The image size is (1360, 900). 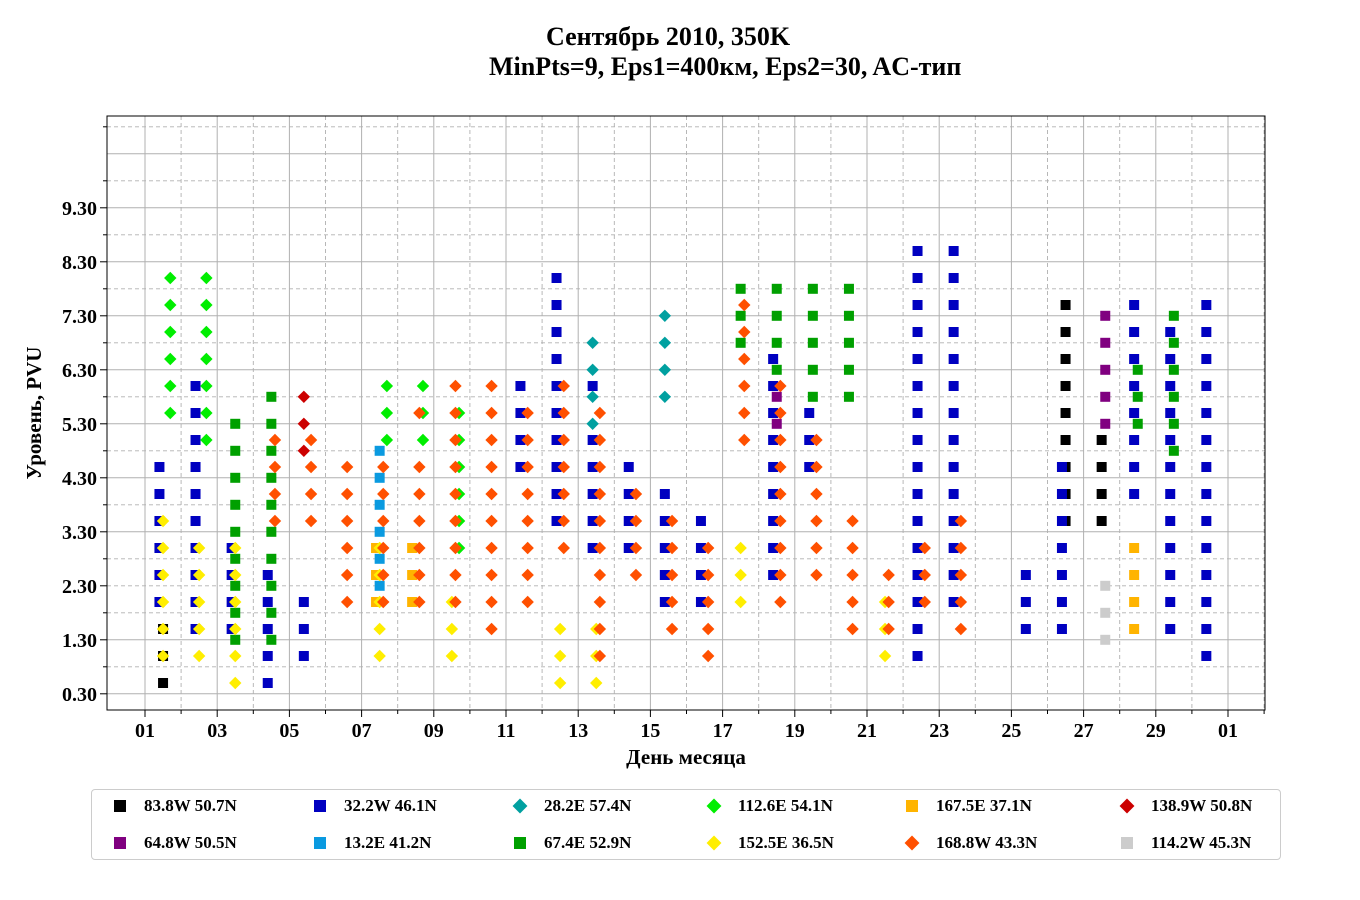 I want to click on legend-item: 138.9W 50.8N, so click(x=1184, y=806).